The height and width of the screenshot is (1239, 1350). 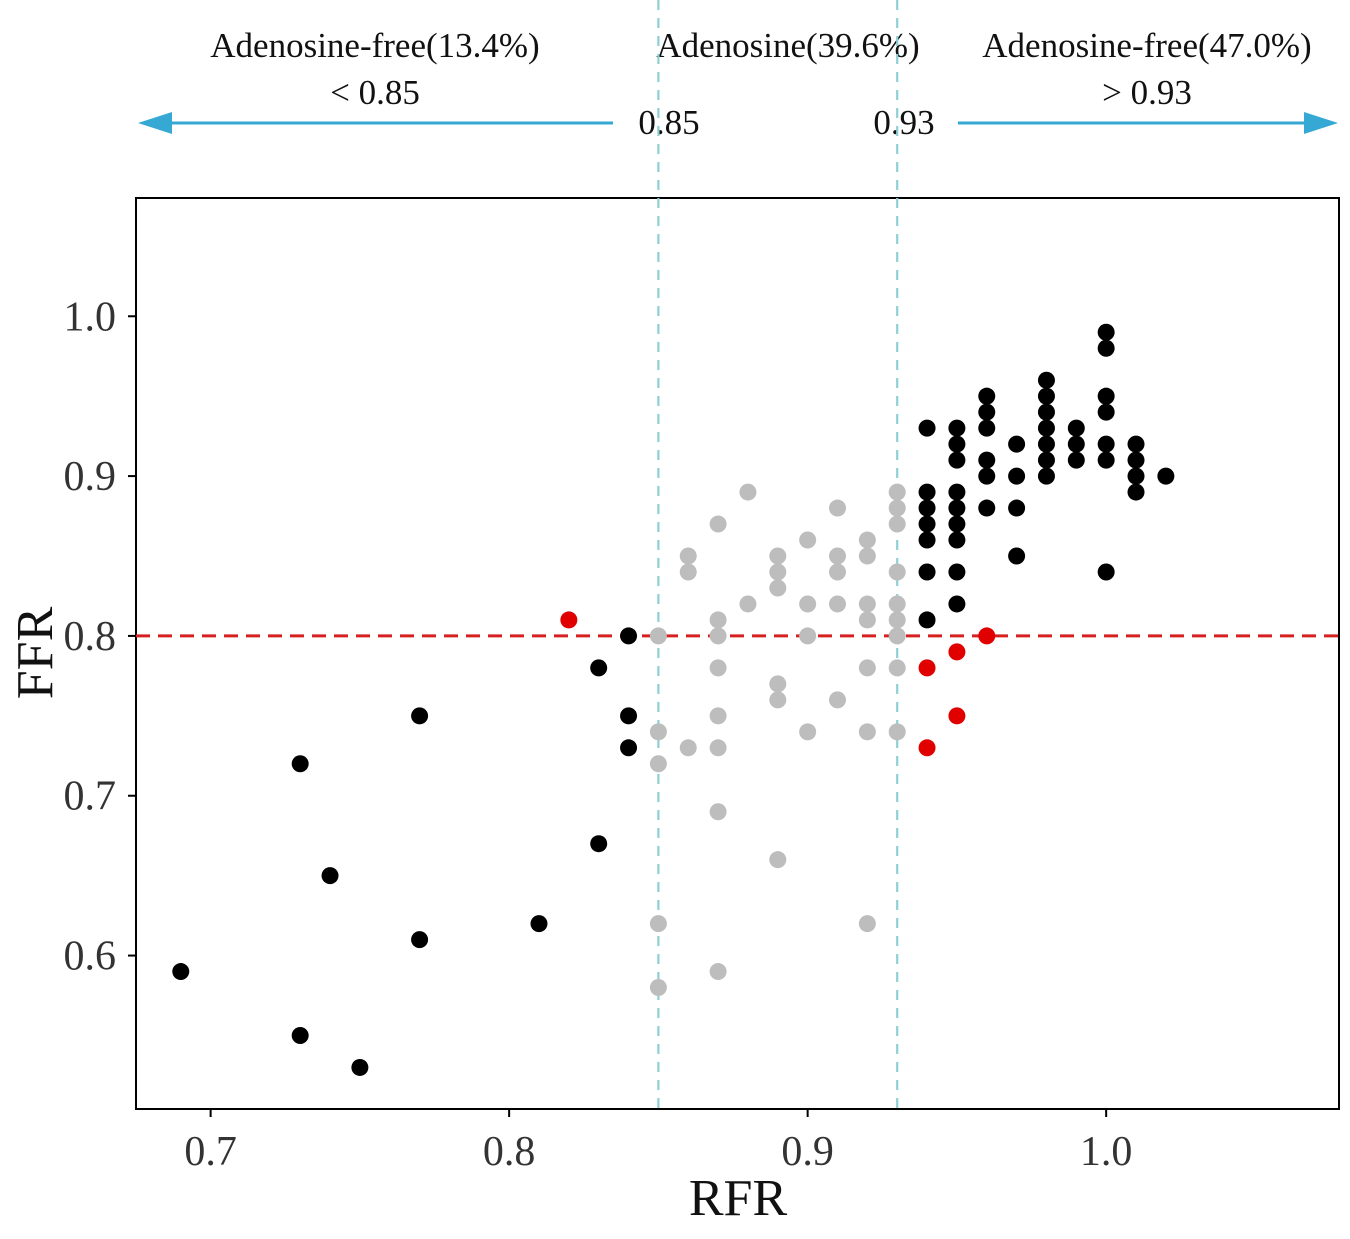 I want to click on series-adenosine-zone, so click(x=777, y=740).